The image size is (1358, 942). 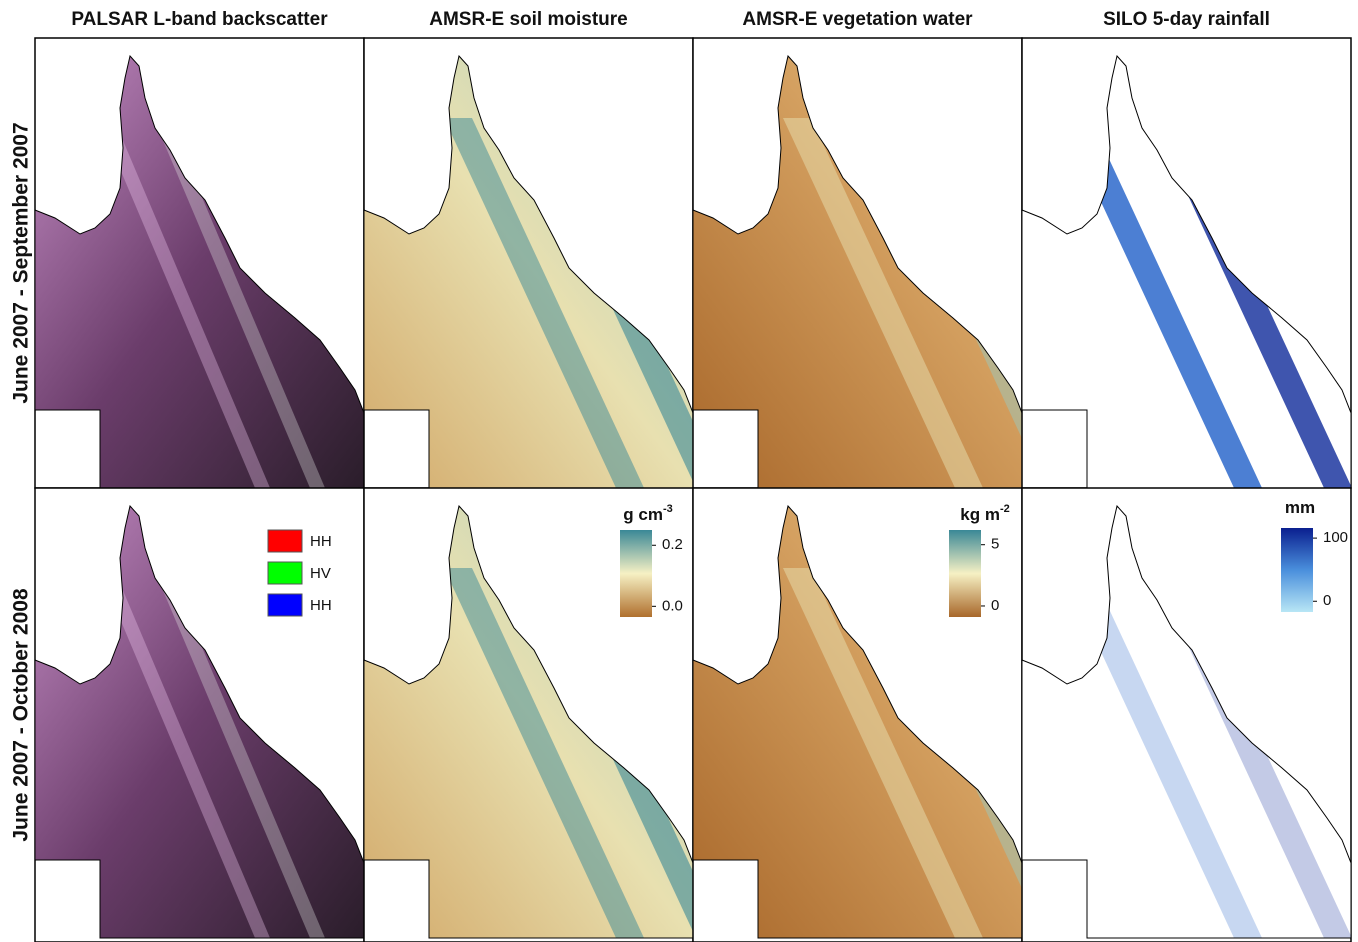 What do you see at coordinates (672, 605) in the screenshot?
I see `colorbar-tick-label: 0.0` at bounding box center [672, 605].